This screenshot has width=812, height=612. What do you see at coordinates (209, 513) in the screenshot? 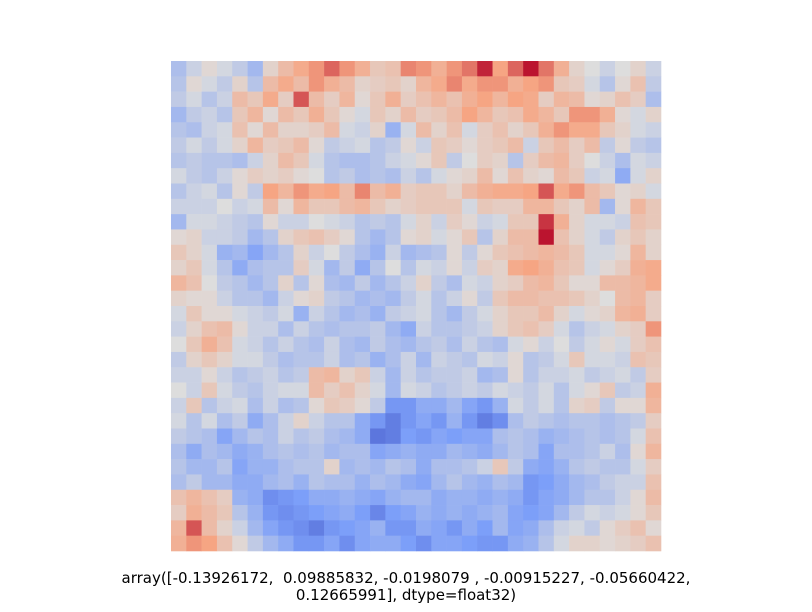
I see `heatmap-cell-r29-c2` at bounding box center [209, 513].